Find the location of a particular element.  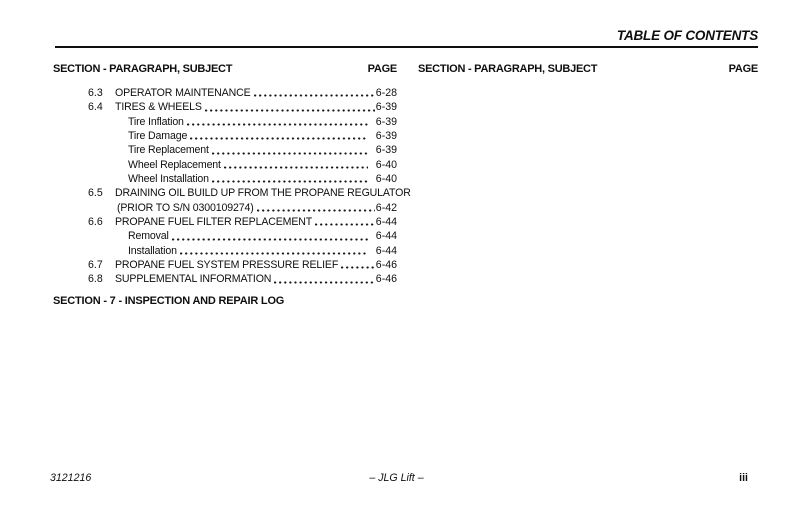

column-header-right: SECTION - PARAGRAPH, SUBJECT PAGE is located at coordinates (588, 69).